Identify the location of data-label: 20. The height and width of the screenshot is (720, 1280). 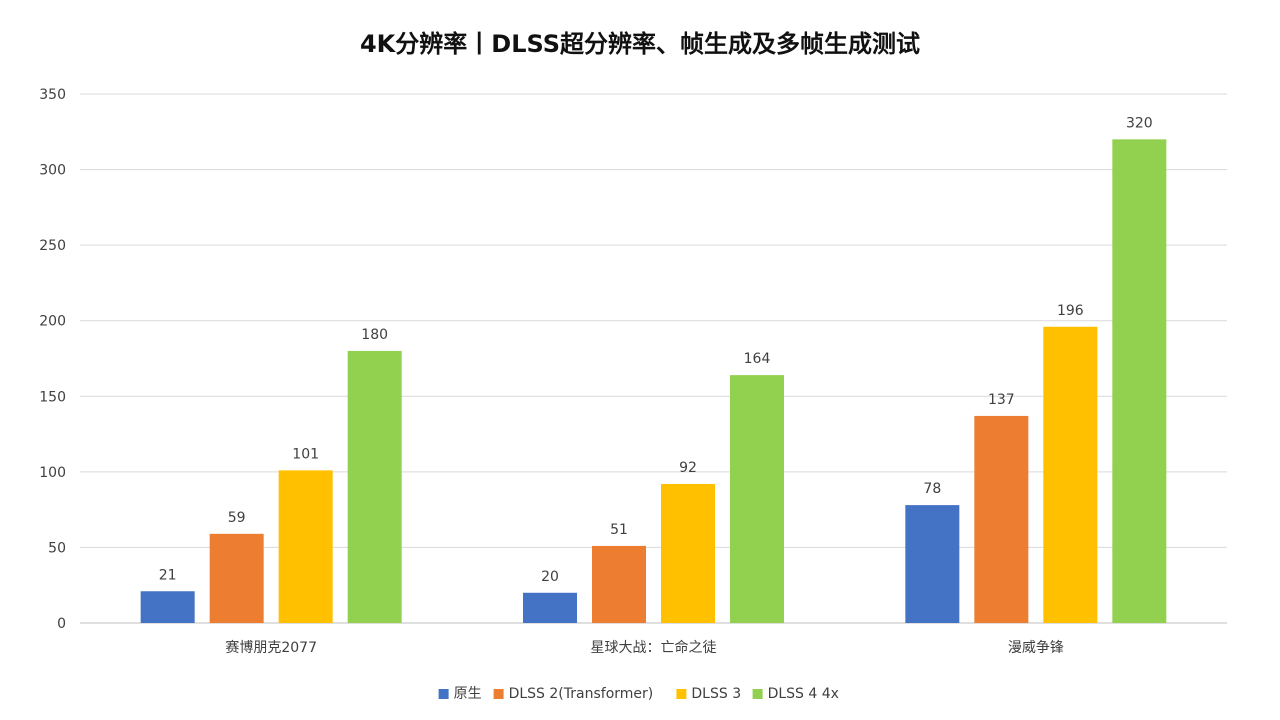
(550, 577).